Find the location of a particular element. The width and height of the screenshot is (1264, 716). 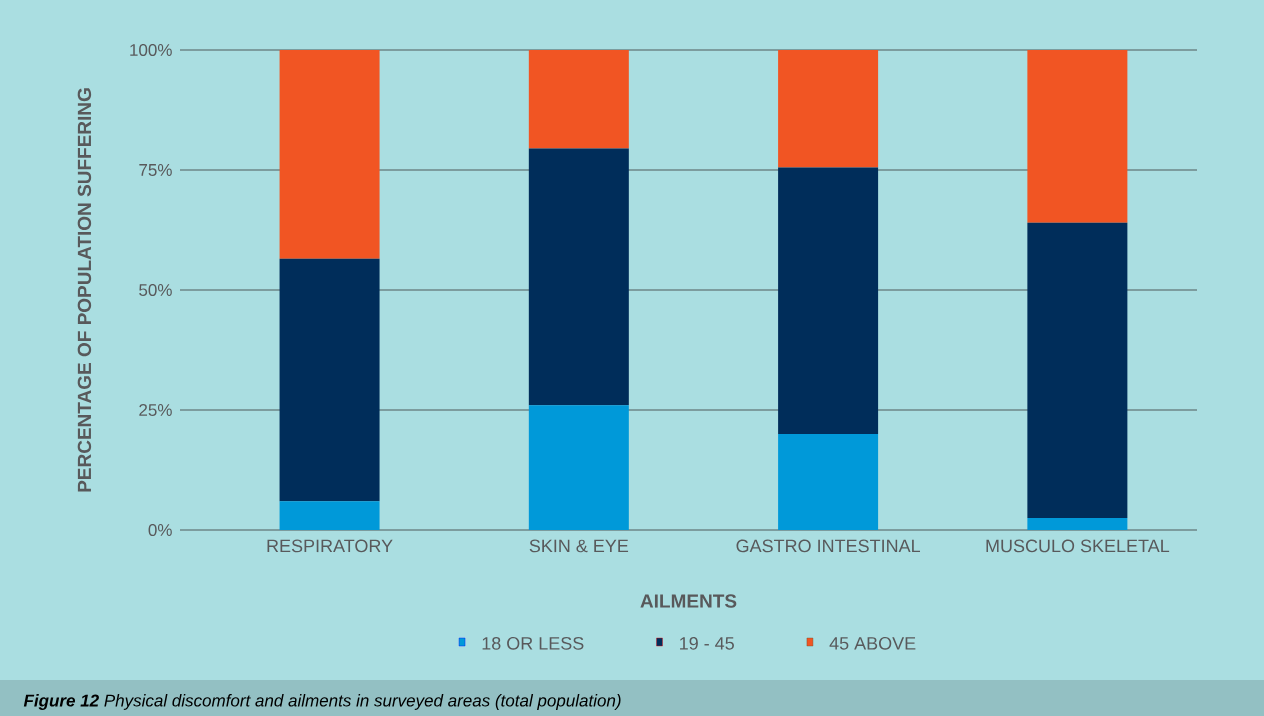

x-tick-label: RESPIRATORY is located at coordinates (330, 546).